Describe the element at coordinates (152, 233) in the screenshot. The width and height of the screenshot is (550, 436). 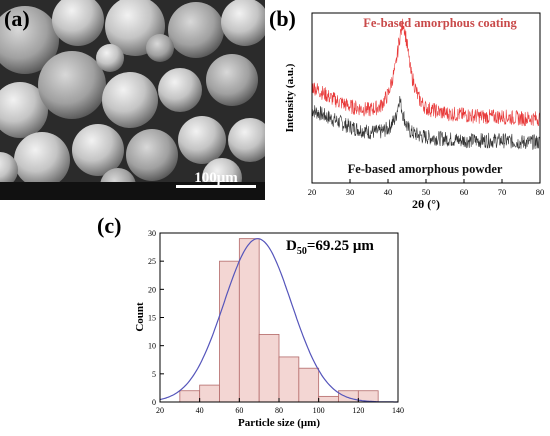
I see `histogram-y-tick-label: 30` at that location.